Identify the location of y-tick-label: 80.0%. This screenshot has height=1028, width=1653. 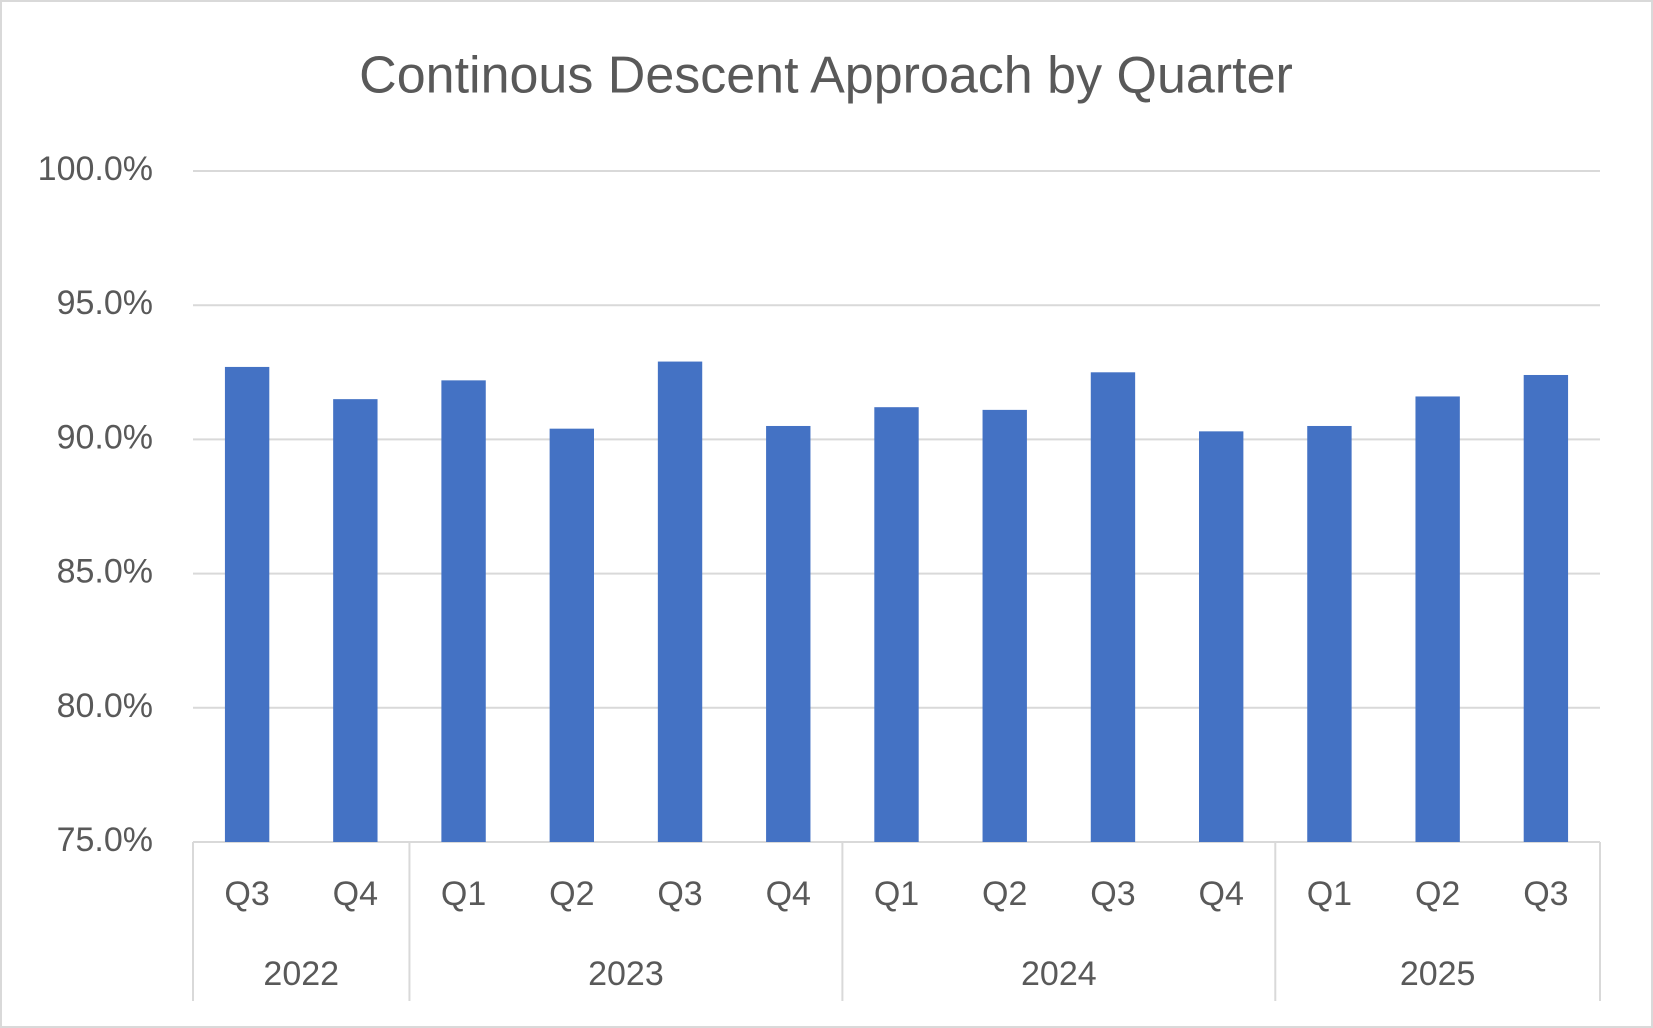
(105, 706).